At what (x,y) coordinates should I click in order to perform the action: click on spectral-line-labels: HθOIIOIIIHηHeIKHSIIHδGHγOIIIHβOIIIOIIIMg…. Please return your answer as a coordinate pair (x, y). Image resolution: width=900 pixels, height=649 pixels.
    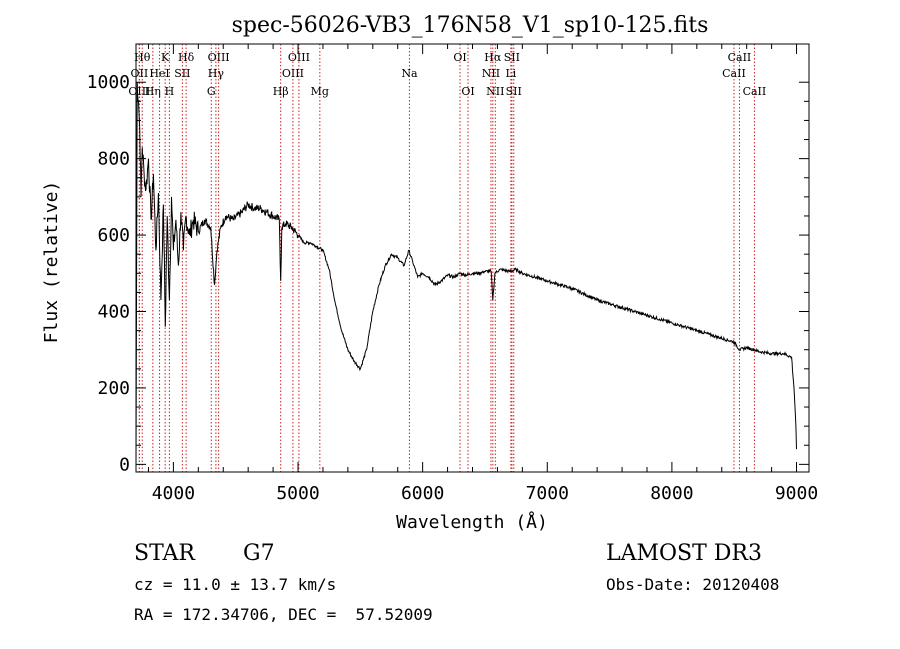
    Looking at the image, I should click on (447, 74).